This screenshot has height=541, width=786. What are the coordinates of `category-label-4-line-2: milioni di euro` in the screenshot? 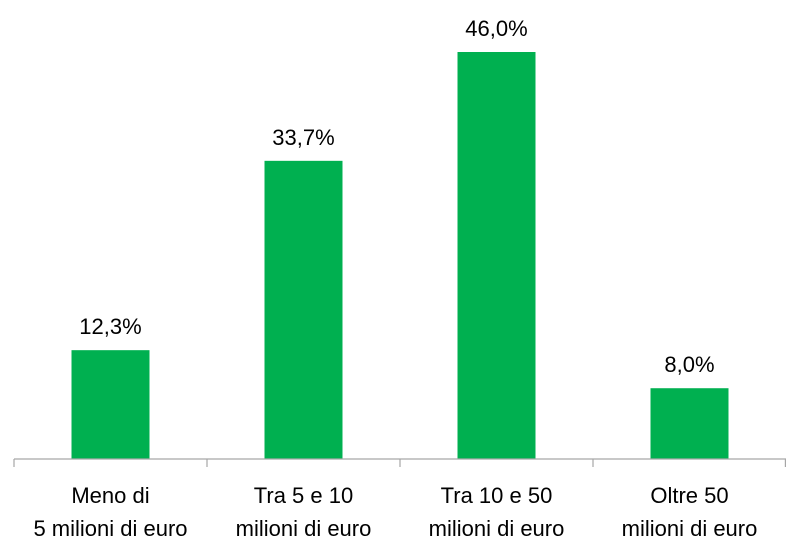 It's located at (690, 528).